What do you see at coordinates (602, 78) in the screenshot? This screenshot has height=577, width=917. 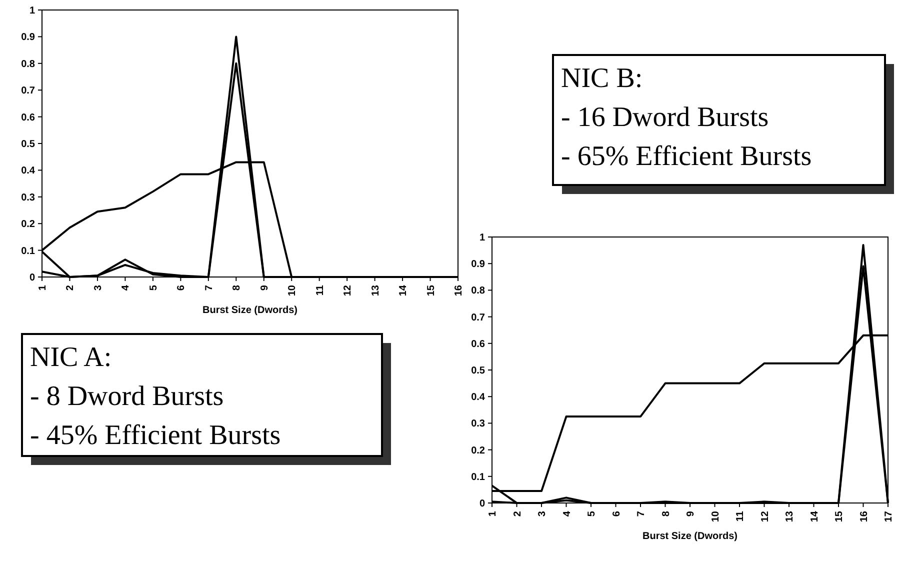 I see `text: NIC B:` at bounding box center [602, 78].